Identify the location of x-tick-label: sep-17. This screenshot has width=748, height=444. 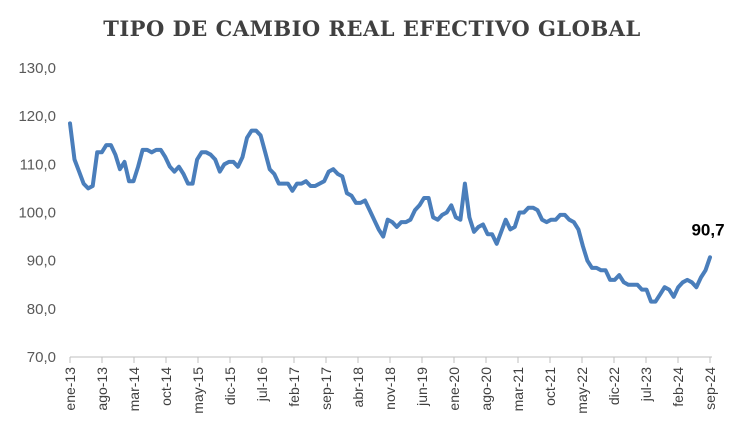
(326, 388).